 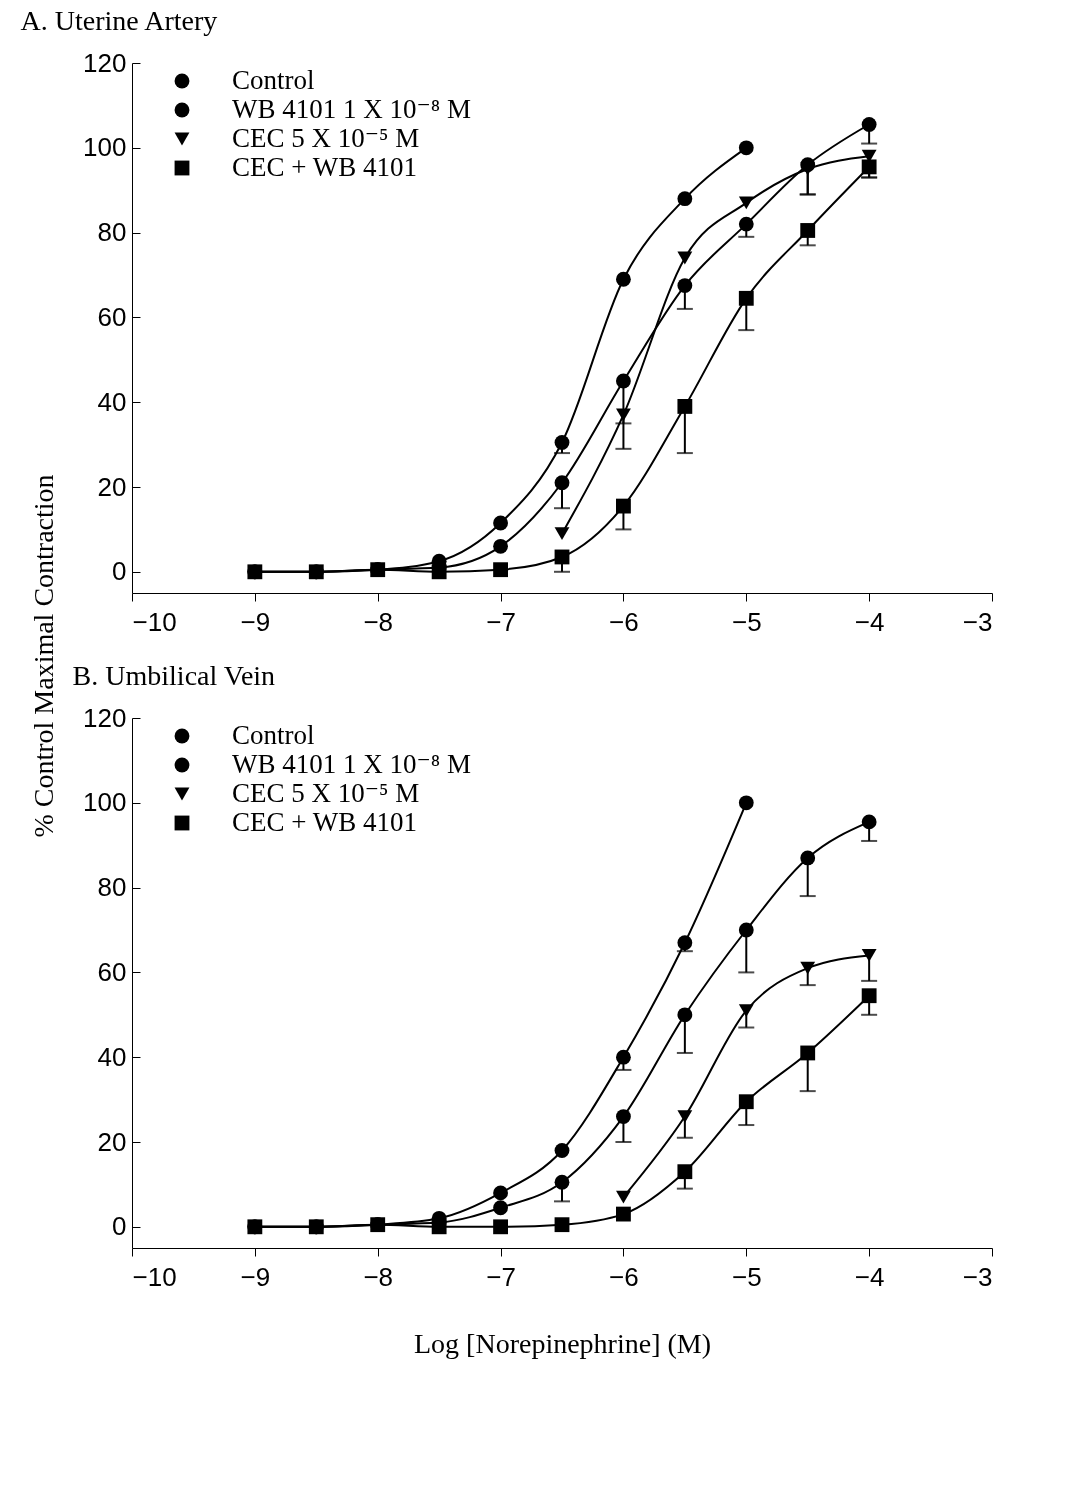 I want to click on chart-title: B. Umbilical Vein, so click(x=174, y=675).